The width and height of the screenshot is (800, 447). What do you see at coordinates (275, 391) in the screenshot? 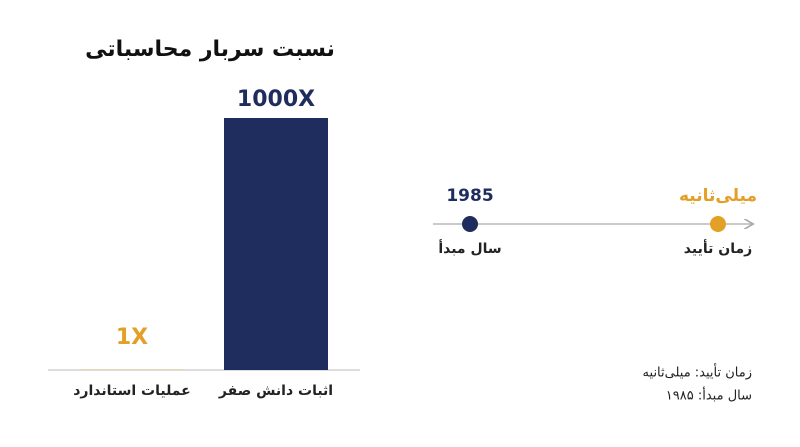
I see `category-label: اثبات دانش صفر` at bounding box center [275, 391].